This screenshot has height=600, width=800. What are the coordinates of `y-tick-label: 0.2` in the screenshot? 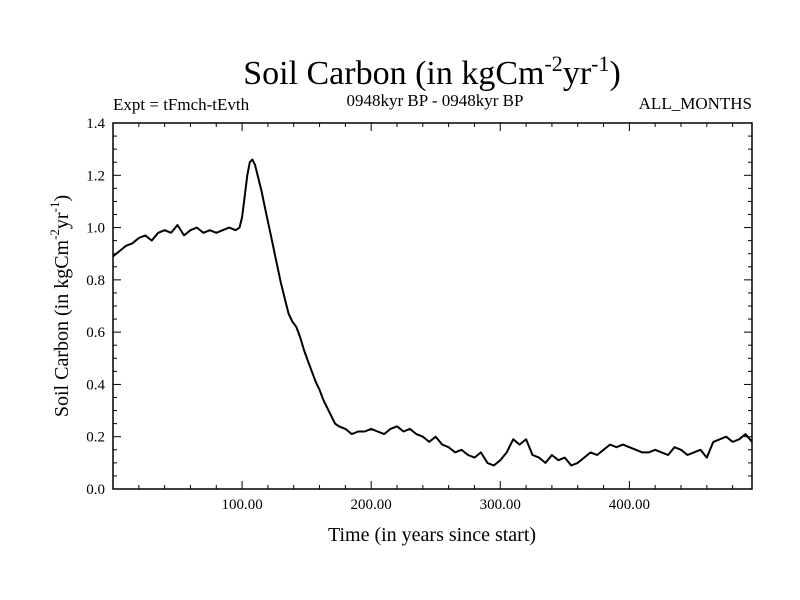 It's located at (95, 438).